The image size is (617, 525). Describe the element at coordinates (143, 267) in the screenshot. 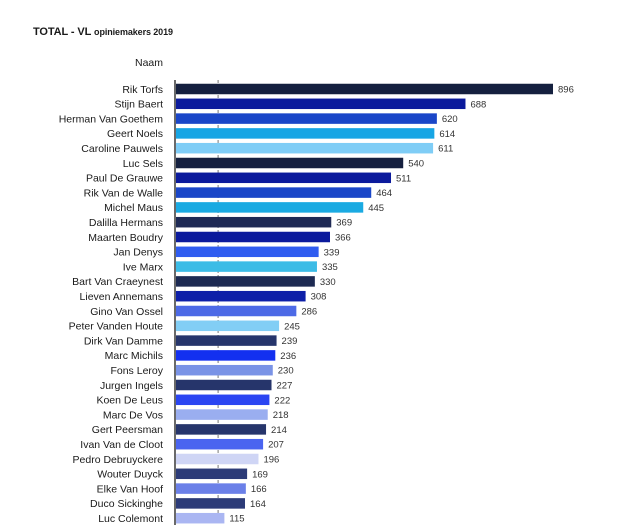

I see `category-label: Ive Marx` at that location.